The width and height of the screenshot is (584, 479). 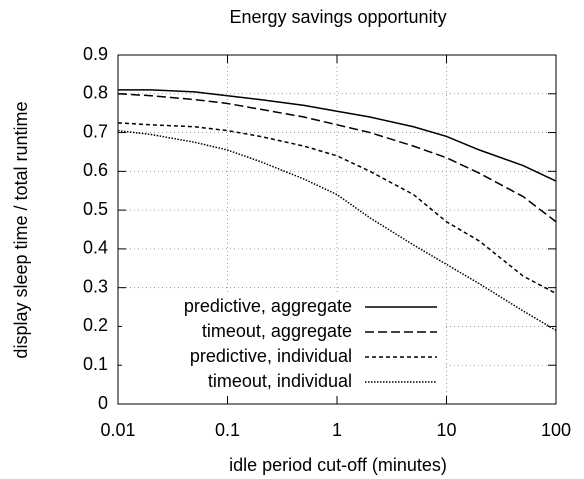 I want to click on x-tick-label: 0.1, so click(x=227, y=430).